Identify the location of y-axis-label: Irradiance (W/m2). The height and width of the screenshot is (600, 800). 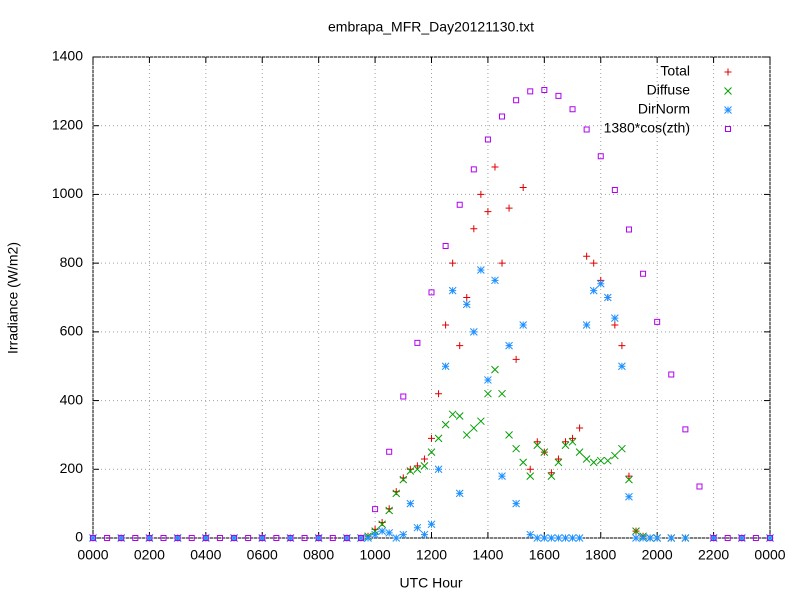
(13, 298).